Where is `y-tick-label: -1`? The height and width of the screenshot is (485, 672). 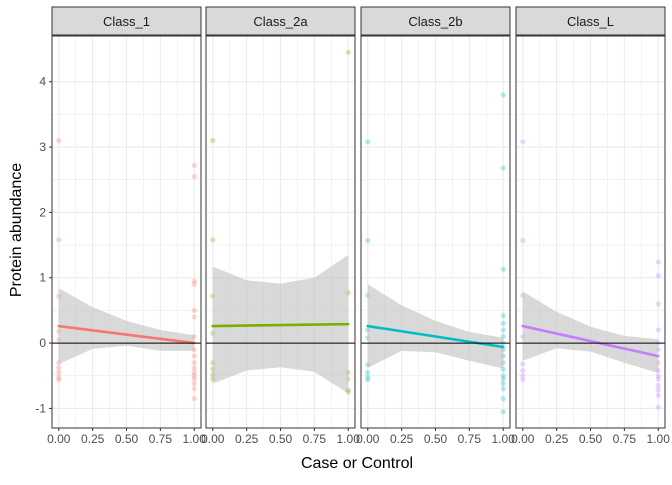 y-tick-label: -1 is located at coordinates (40, 408).